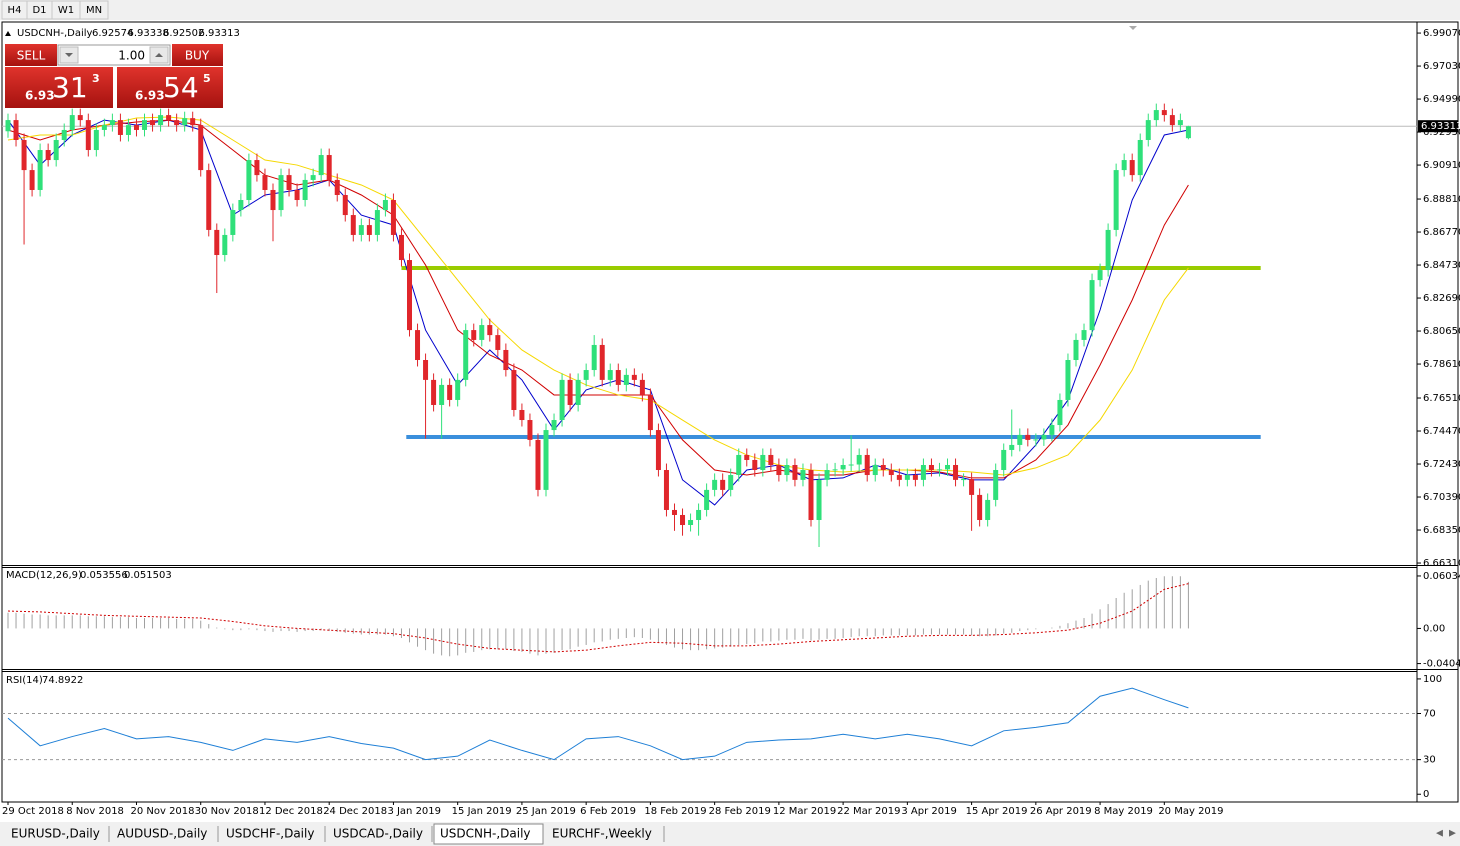  I want to click on signal-value: 0.051503, so click(148, 575).